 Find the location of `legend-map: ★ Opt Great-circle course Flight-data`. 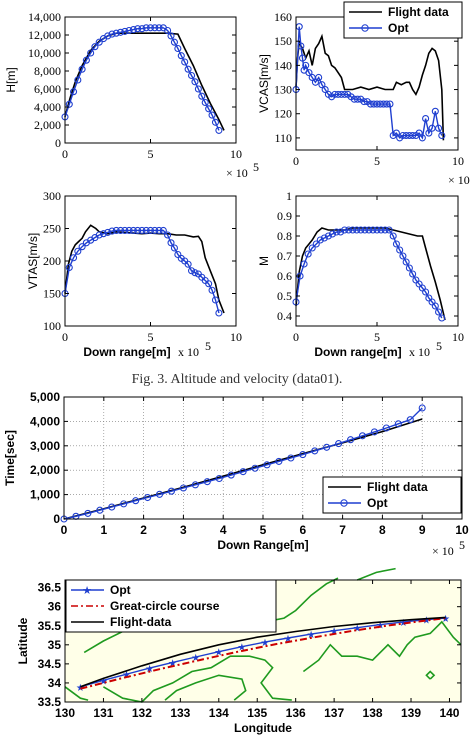

legend-map: ★ Opt Great-circle course Flight-data is located at coordinates (171, 606).